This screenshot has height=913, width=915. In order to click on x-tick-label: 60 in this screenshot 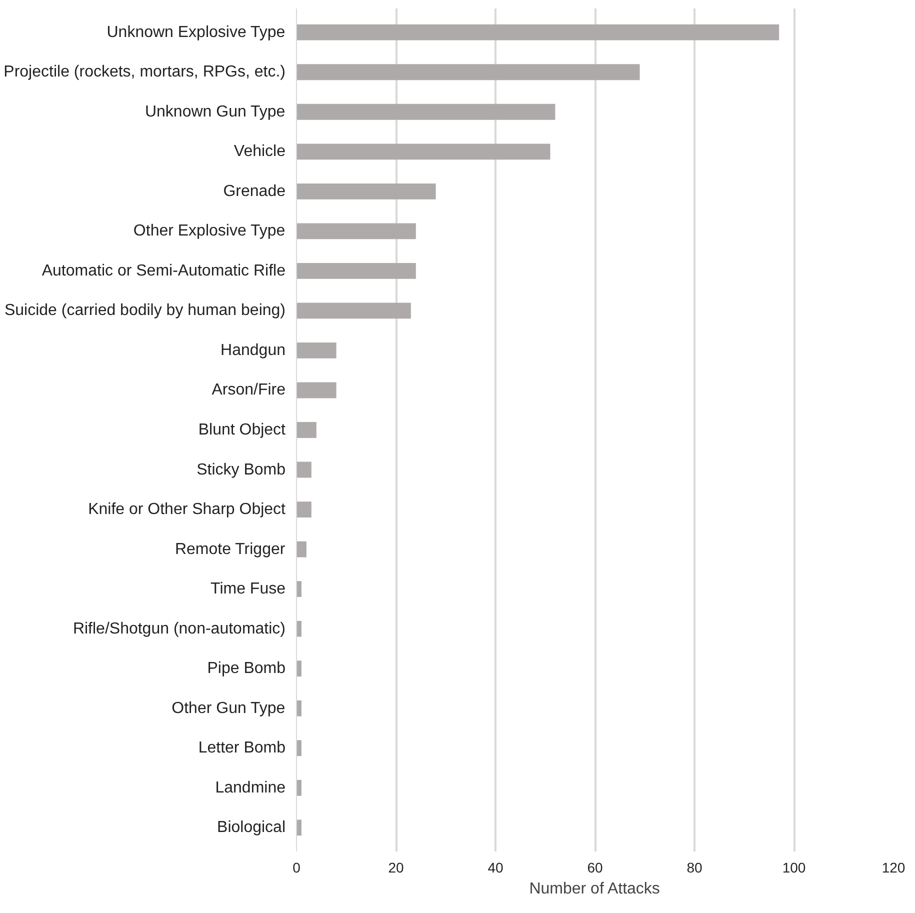, I will do `click(595, 868)`.